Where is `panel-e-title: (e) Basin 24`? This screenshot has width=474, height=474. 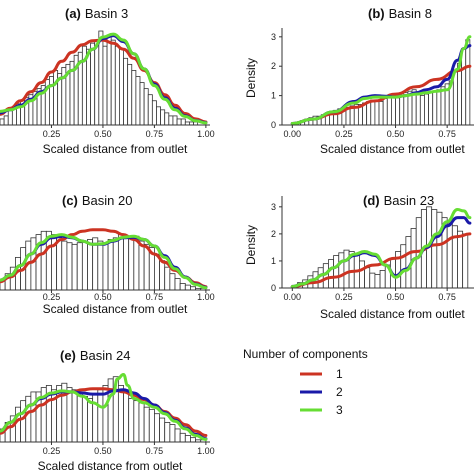
panel-e-title: (e) Basin 24 is located at coordinates (95, 355).